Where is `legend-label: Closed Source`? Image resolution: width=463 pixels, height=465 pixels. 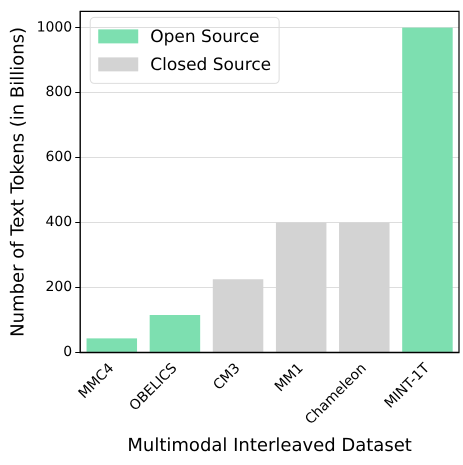
legend-label: Closed Source is located at coordinates (211, 64).